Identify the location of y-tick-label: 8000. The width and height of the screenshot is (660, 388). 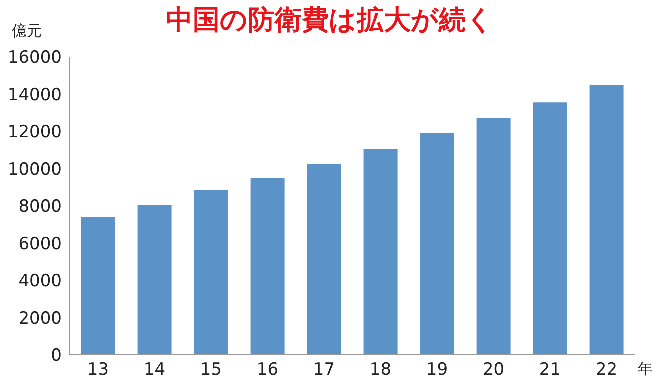
(40, 207).